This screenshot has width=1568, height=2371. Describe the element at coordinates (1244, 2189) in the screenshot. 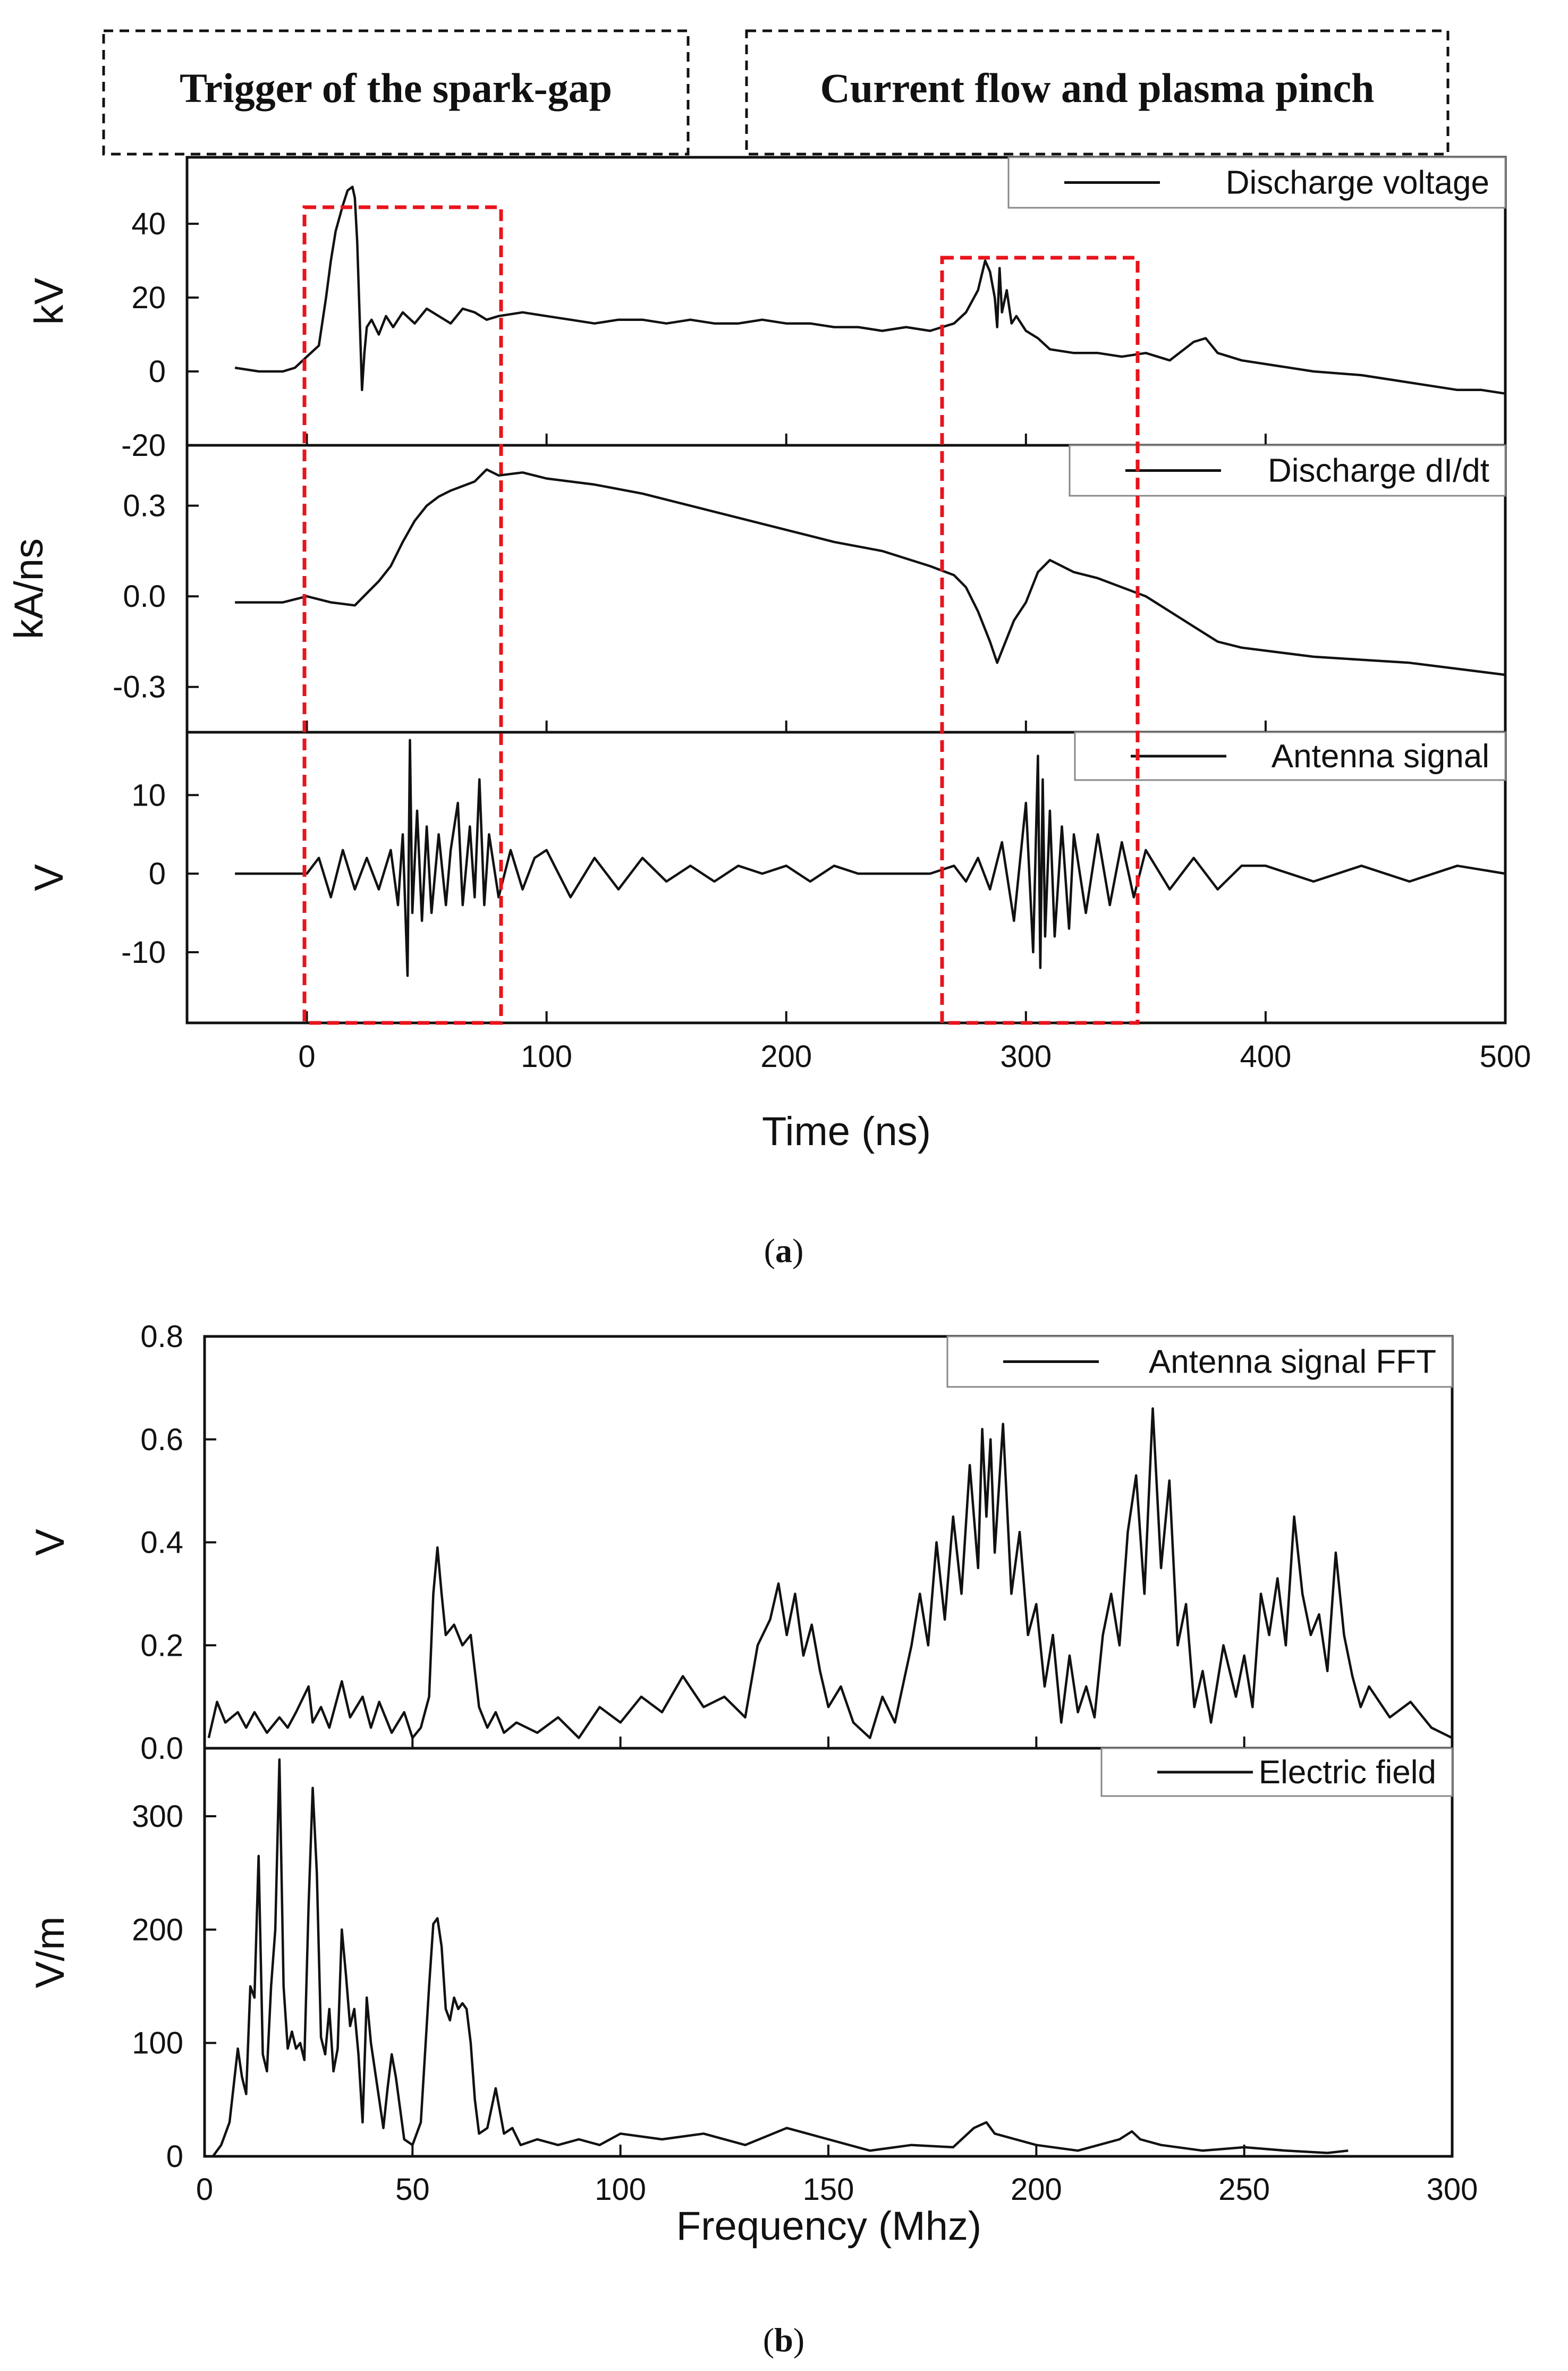

I see `x-tick-label: 250` at that location.